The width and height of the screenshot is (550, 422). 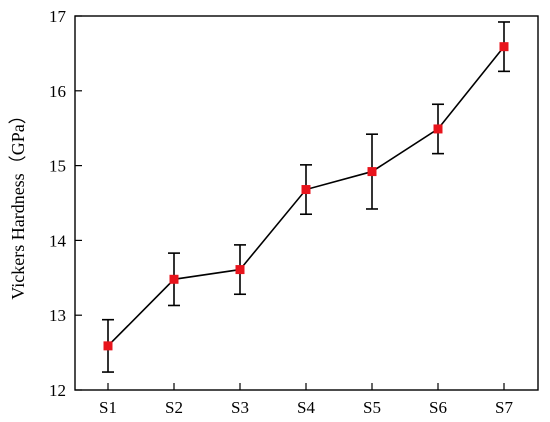 What do you see at coordinates (504, 407) in the screenshot?
I see `x-tick-label: S7` at bounding box center [504, 407].